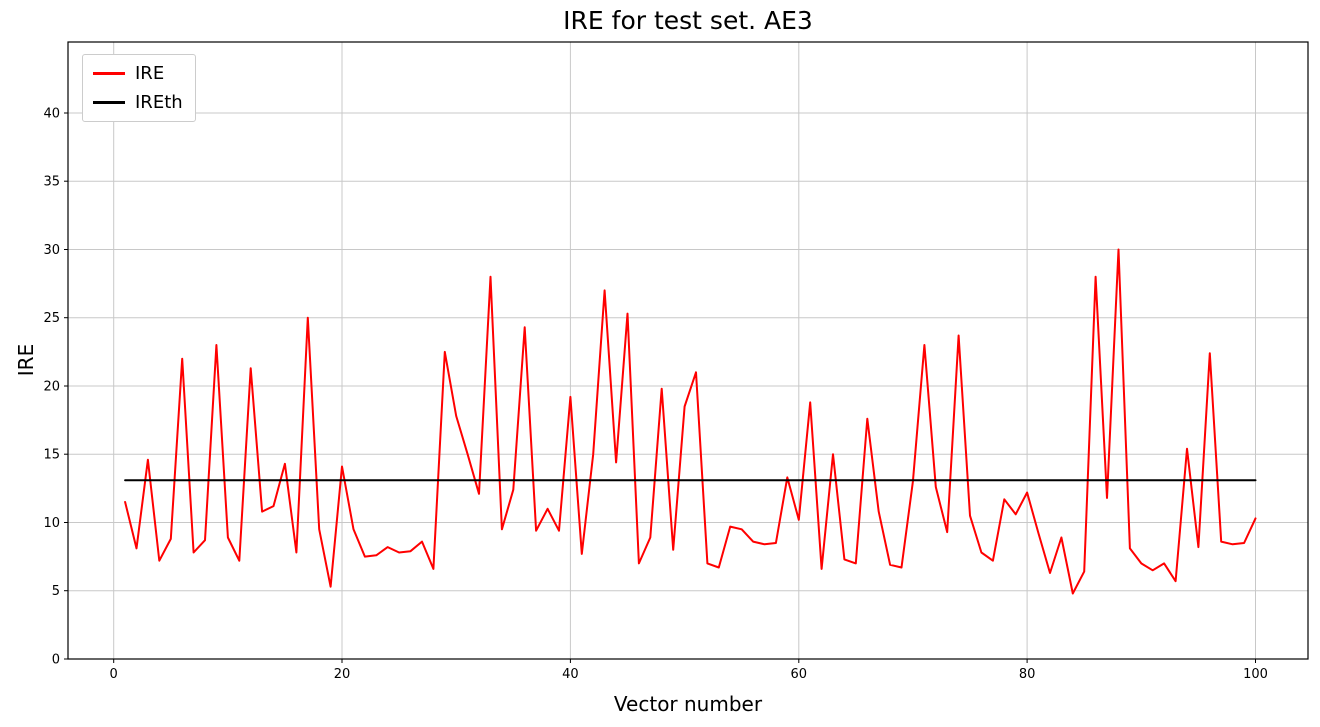 The width and height of the screenshot is (1320, 727). What do you see at coordinates (109, 73) in the screenshot?
I see `ire-line-swatch-icon` at bounding box center [109, 73].